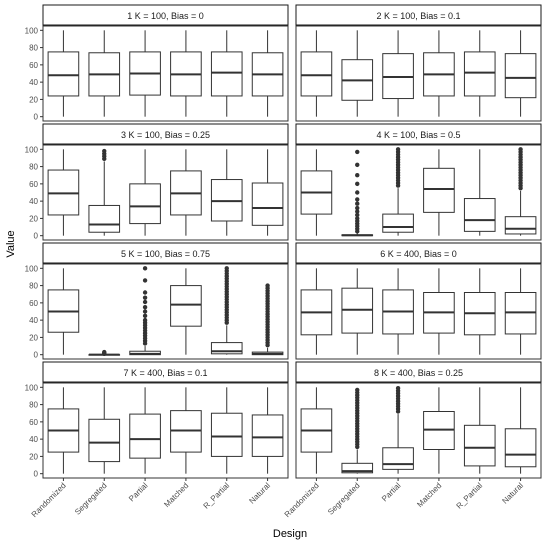  I want to click on facet-strip-label: 7 K = 400, Bias = 0.1, so click(165, 373).